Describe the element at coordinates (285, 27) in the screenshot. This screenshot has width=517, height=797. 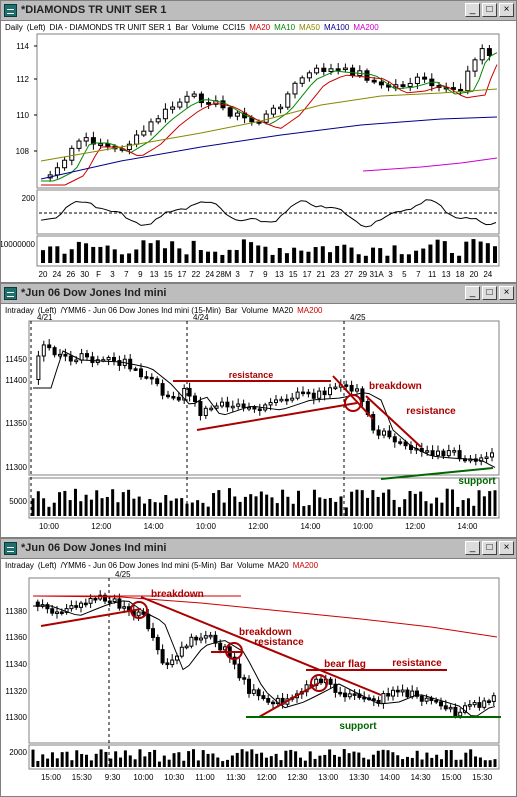
I see `ma10-label: MA10` at that location.